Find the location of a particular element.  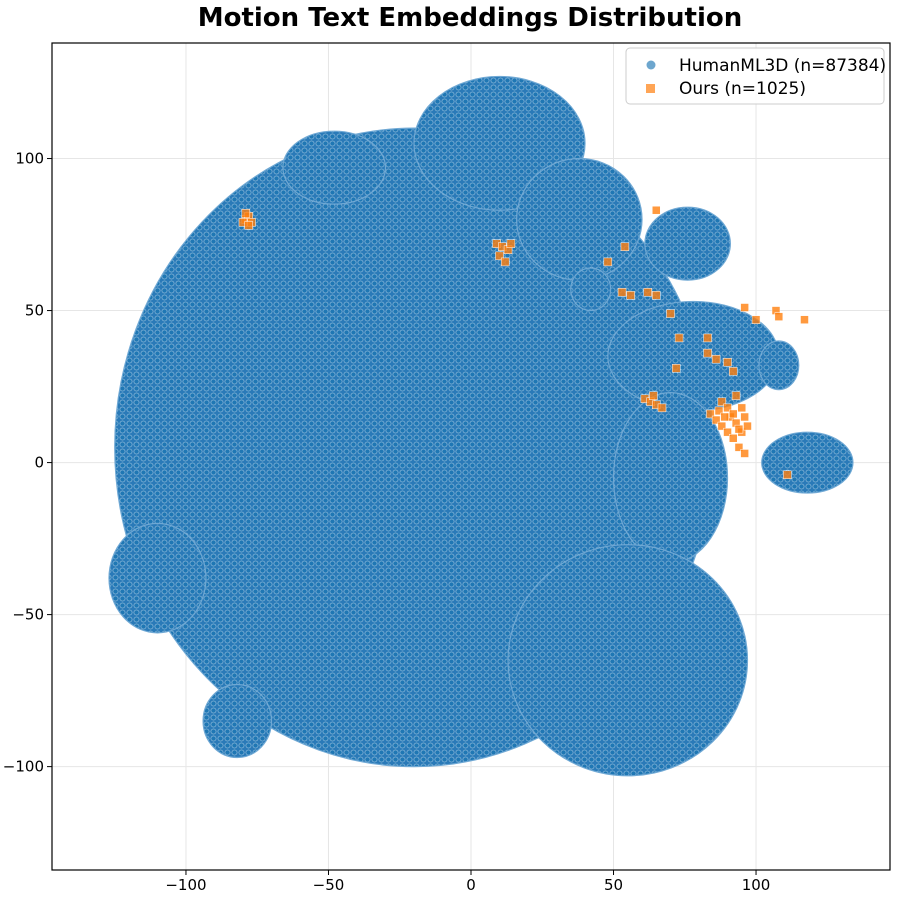

x-tick-label: 0 is located at coordinates (471, 885).